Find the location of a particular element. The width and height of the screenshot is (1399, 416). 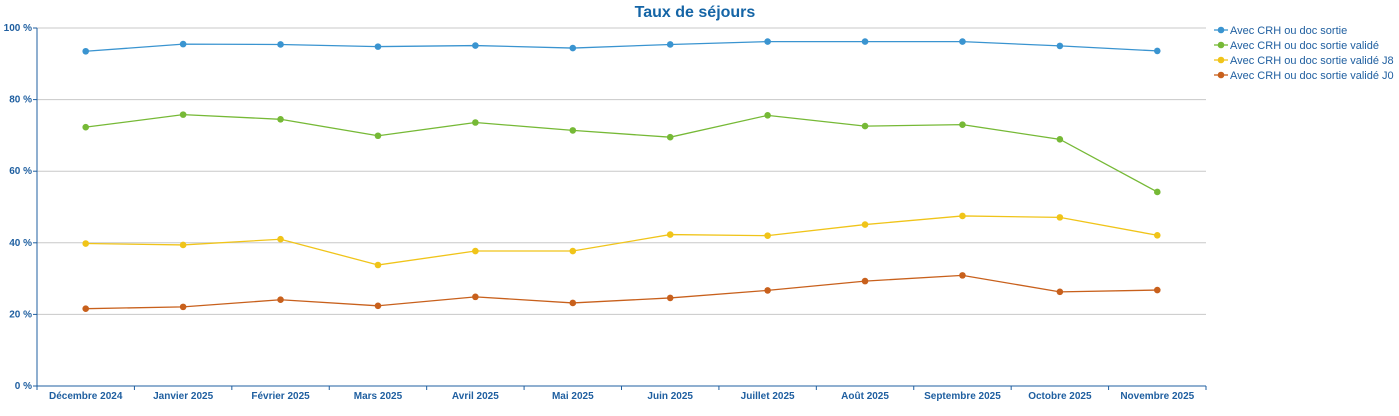

legend-label: Avec CRH ou doc sortie is located at coordinates (1288, 31).